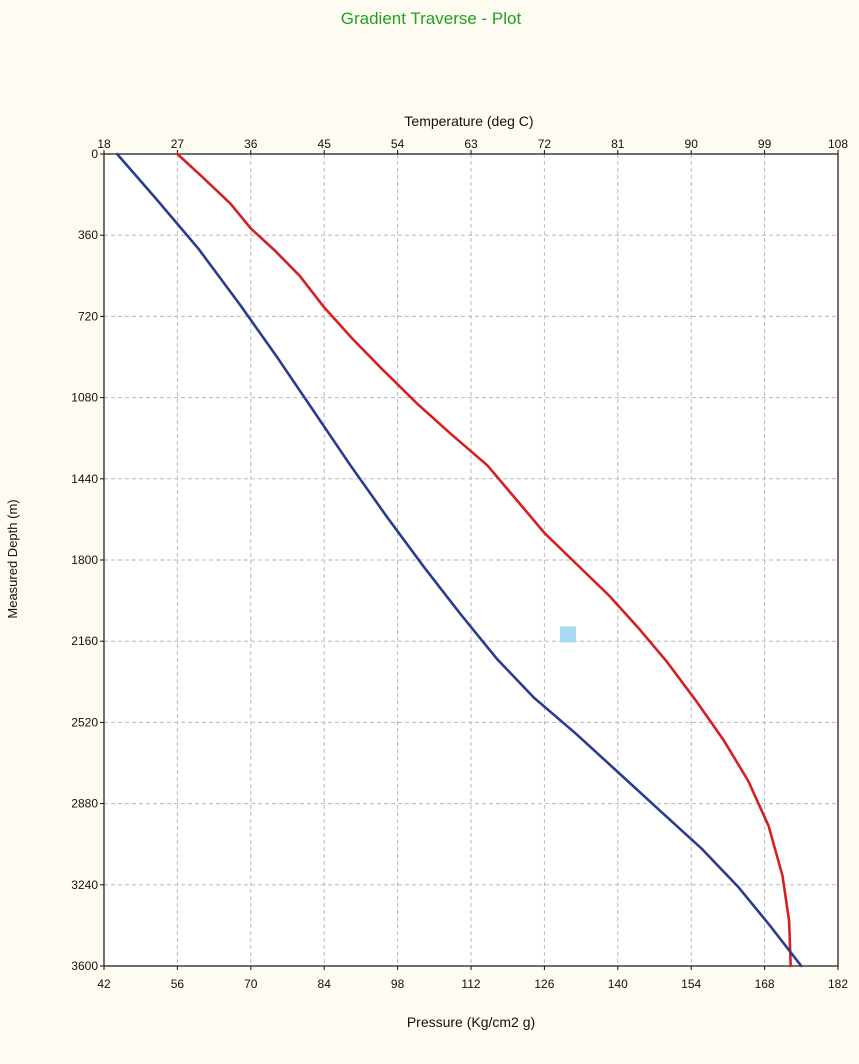 The image size is (859, 1064). What do you see at coordinates (104, 984) in the screenshot?
I see `bottom-axis-tick-label: 42` at bounding box center [104, 984].